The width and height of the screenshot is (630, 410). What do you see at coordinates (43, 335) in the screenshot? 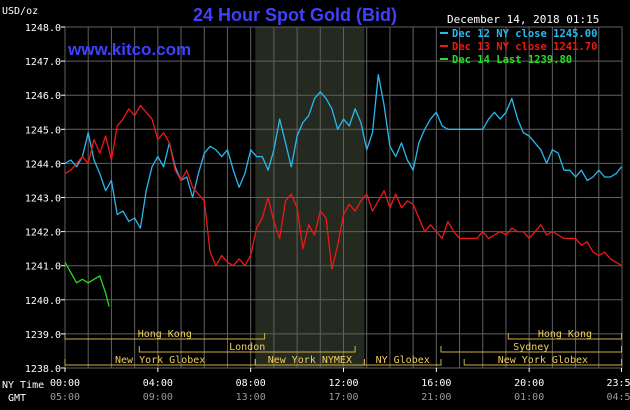
I see `y-tick-label: 1239.0` at bounding box center [43, 335].